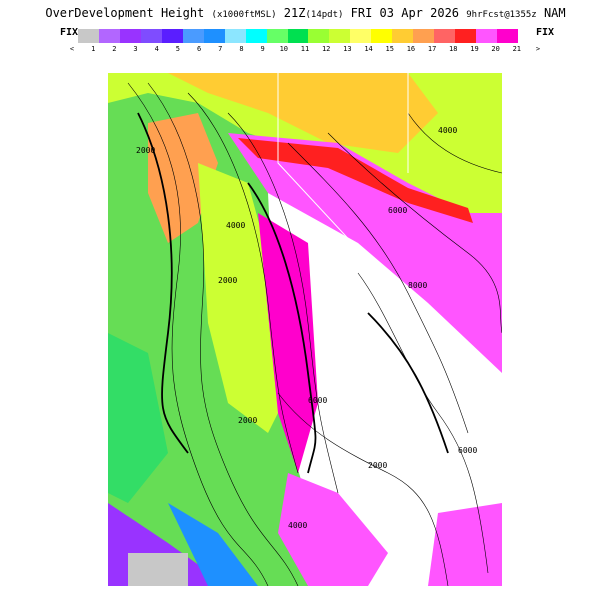 The width and height of the screenshot is (611, 611). What do you see at coordinates (326, 49) in the screenshot?
I see `legend-tick-label: 12` at bounding box center [326, 49].